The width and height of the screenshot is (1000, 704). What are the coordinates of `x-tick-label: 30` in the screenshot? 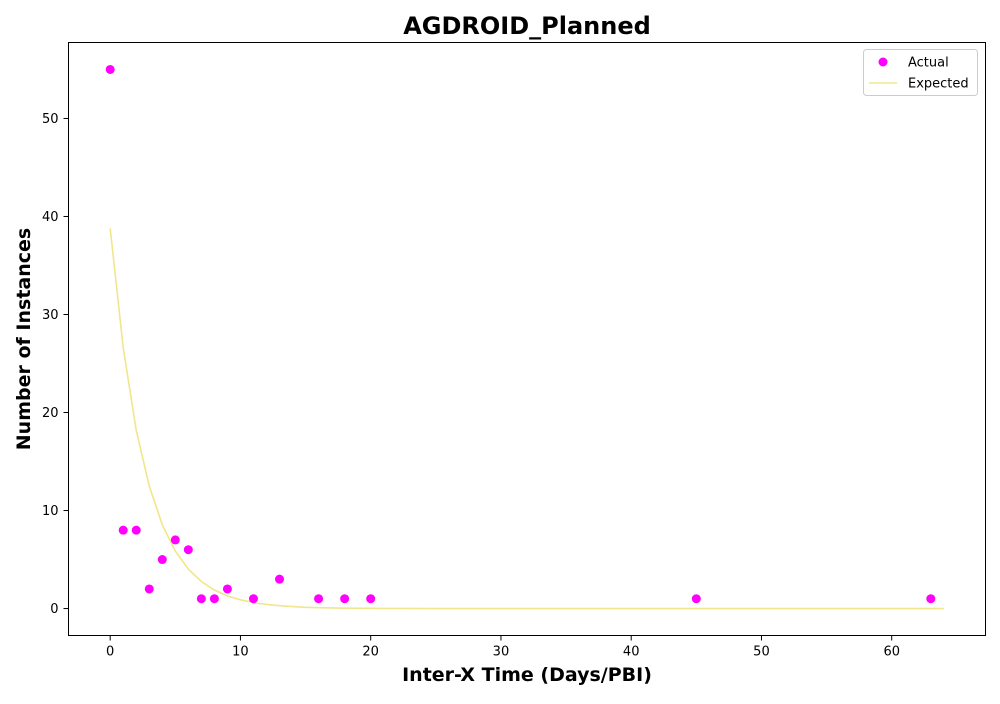 It's located at (501, 652).